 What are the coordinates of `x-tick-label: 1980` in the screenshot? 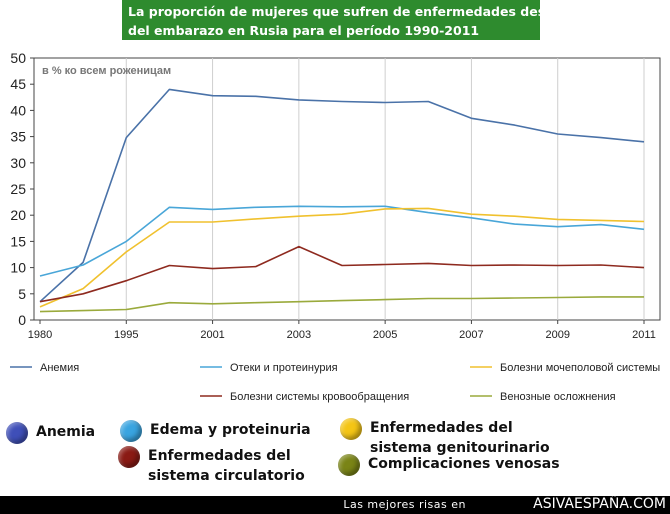 It's located at (40, 335).